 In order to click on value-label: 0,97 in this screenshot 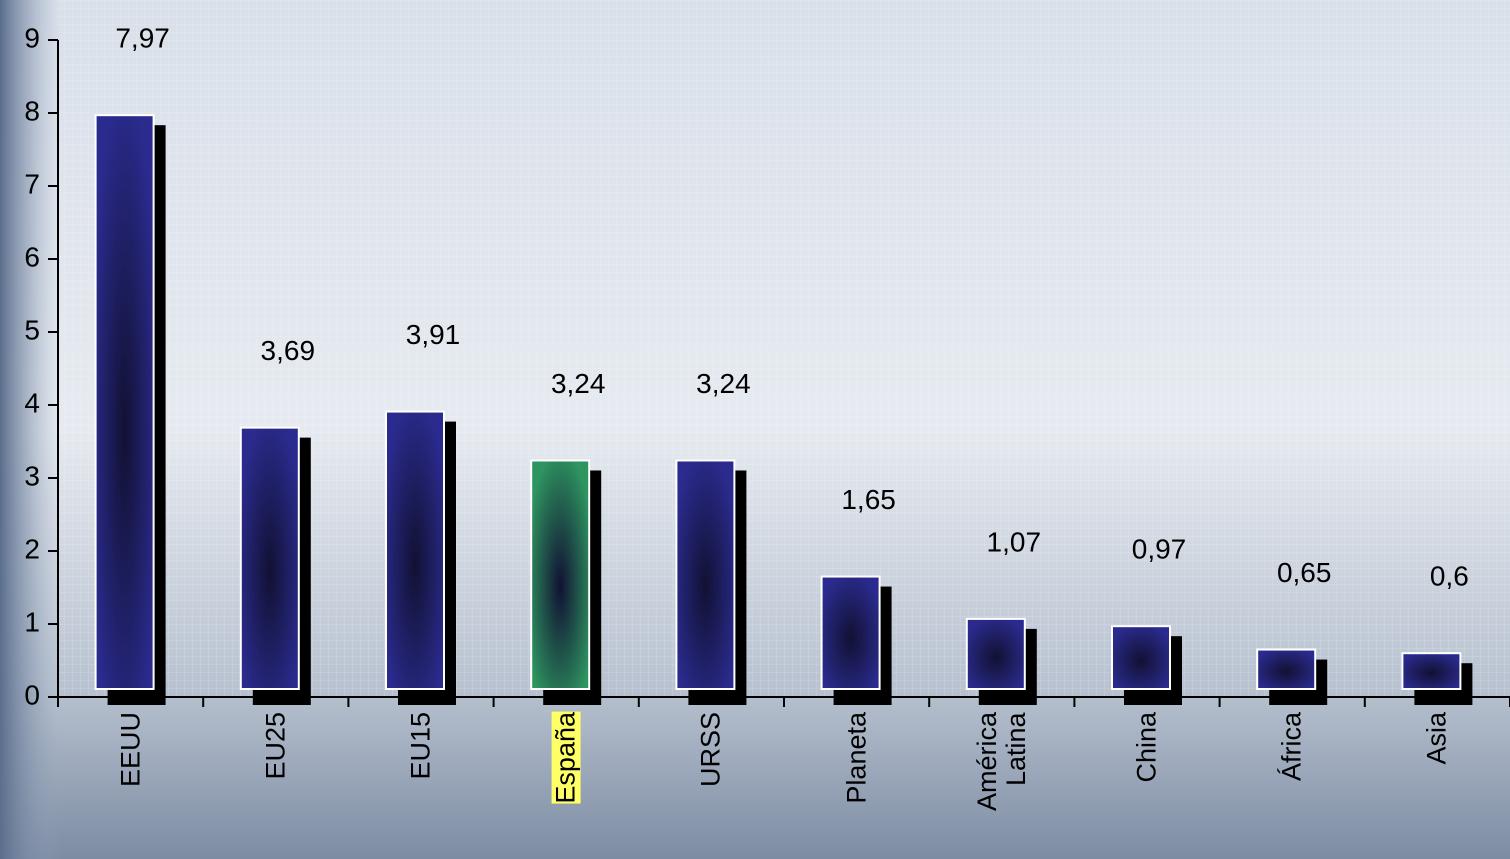, I will do `click(1159, 549)`.